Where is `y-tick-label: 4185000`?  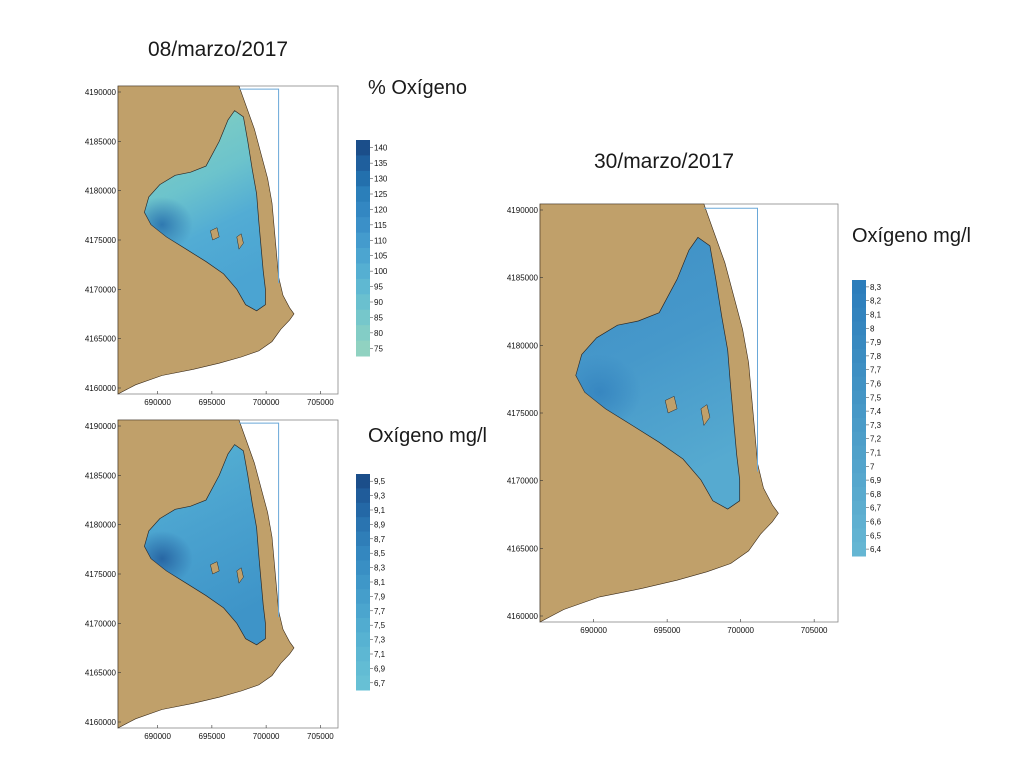 y-tick-label: 4185000 is located at coordinates (101, 141).